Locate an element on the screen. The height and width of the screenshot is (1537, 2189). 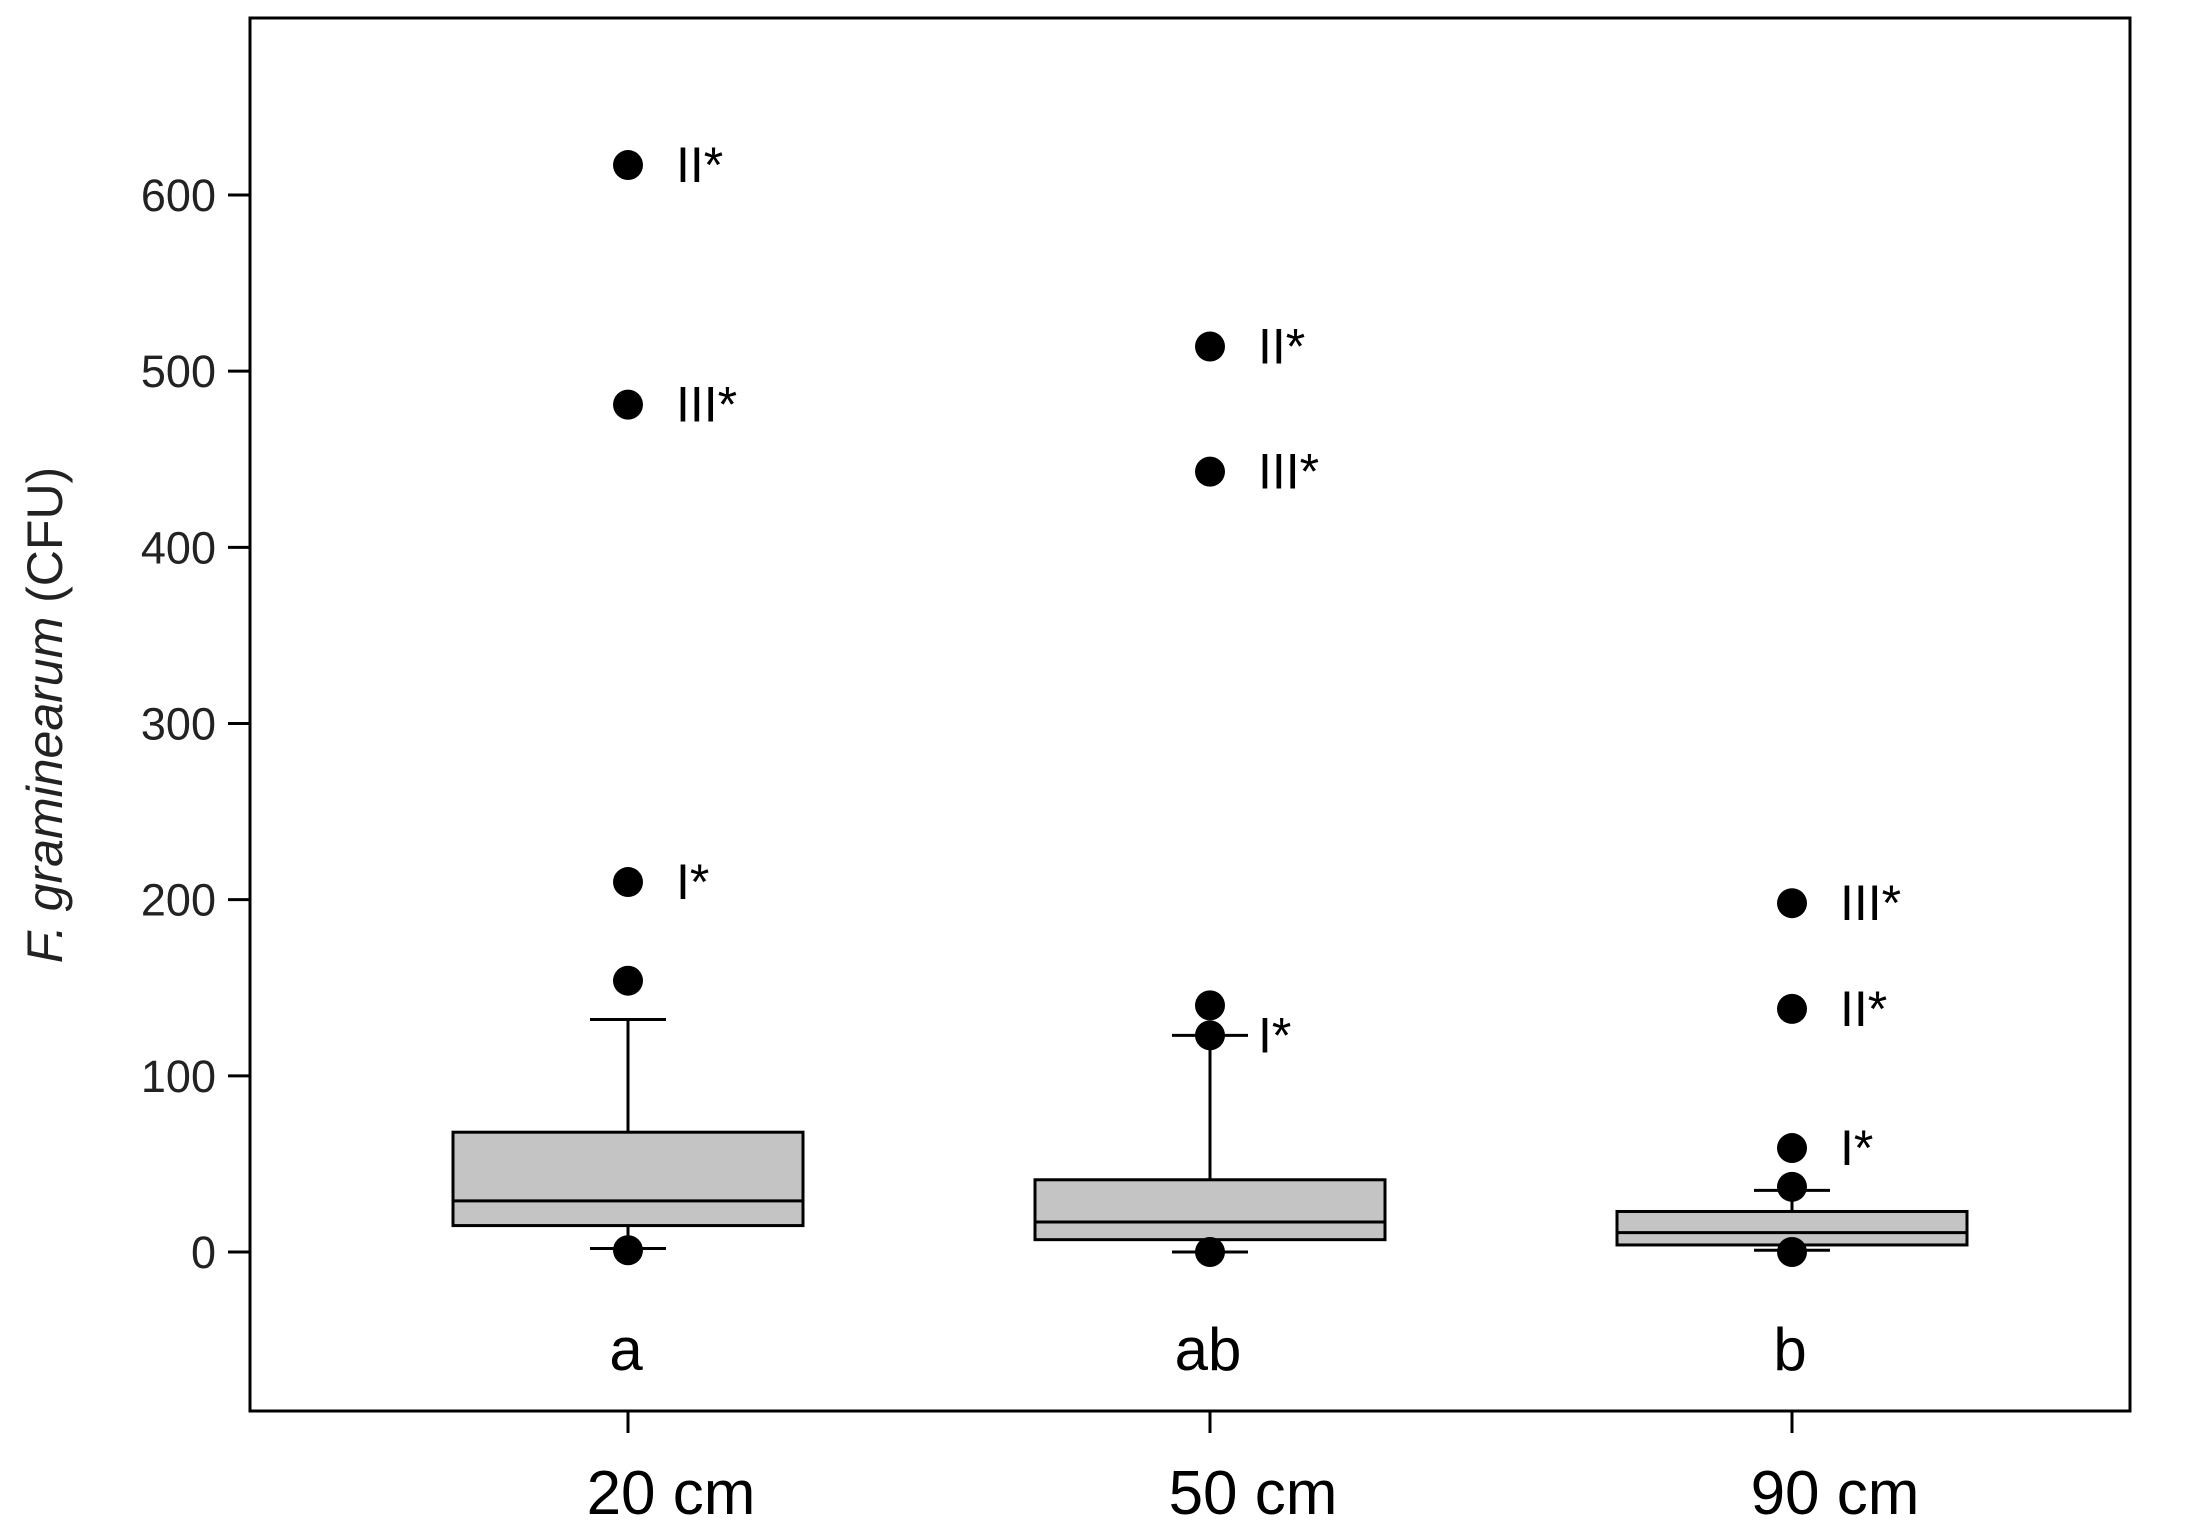
x-category-label: 50 cm is located at coordinates (1253, 1493).